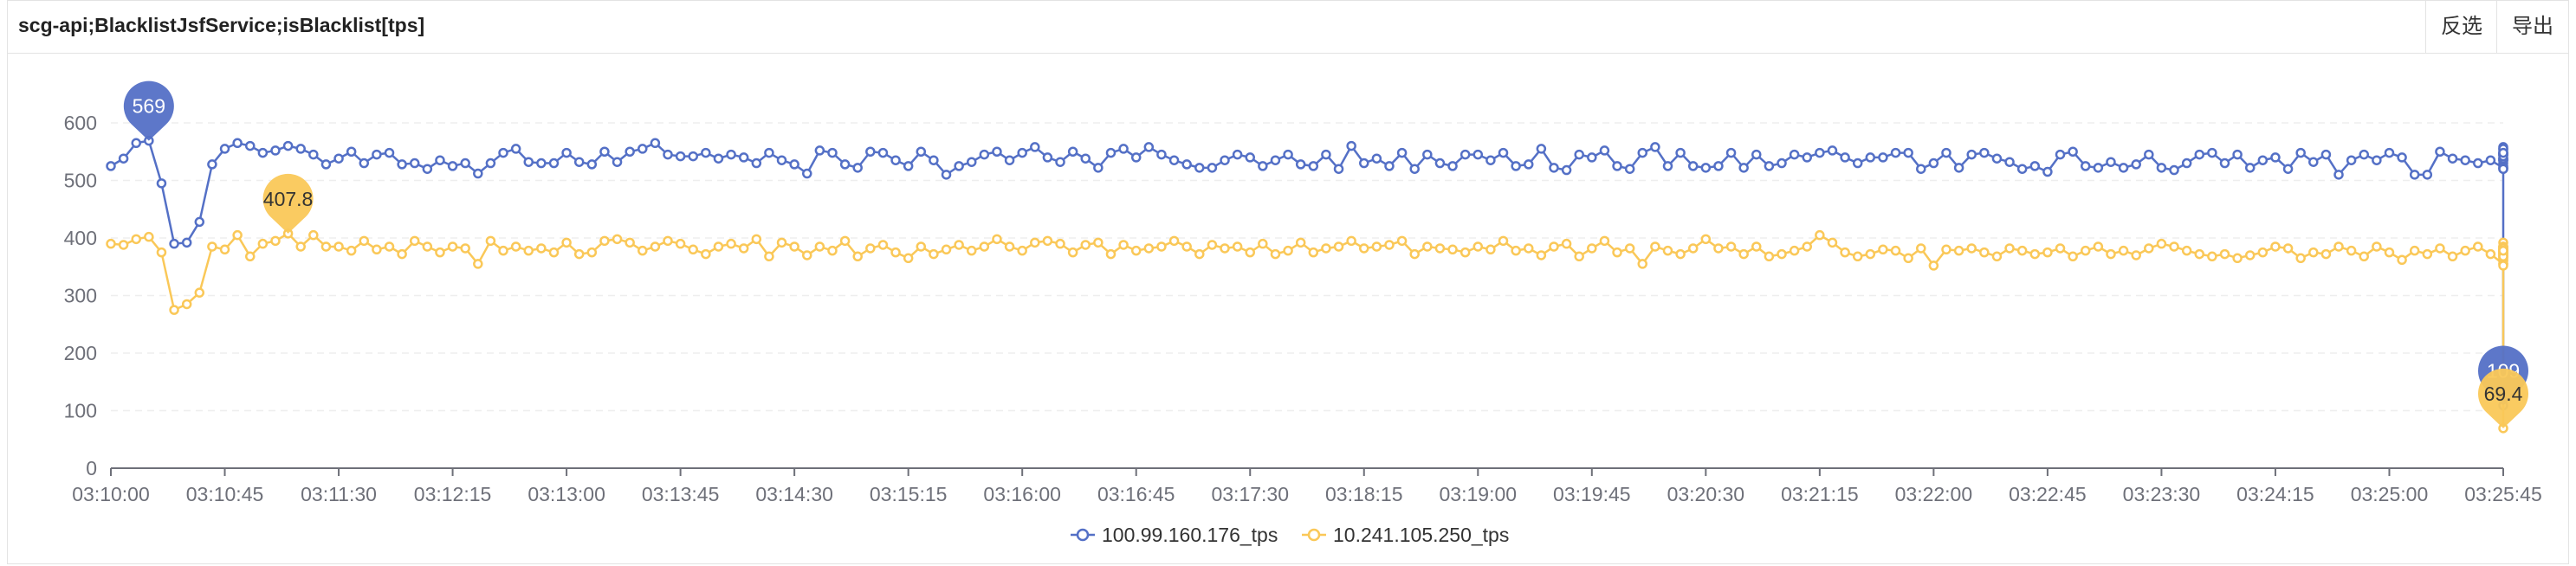 The image size is (2576, 566). Describe the element at coordinates (80, 123) in the screenshot. I see `y-tick-label: 600` at that location.